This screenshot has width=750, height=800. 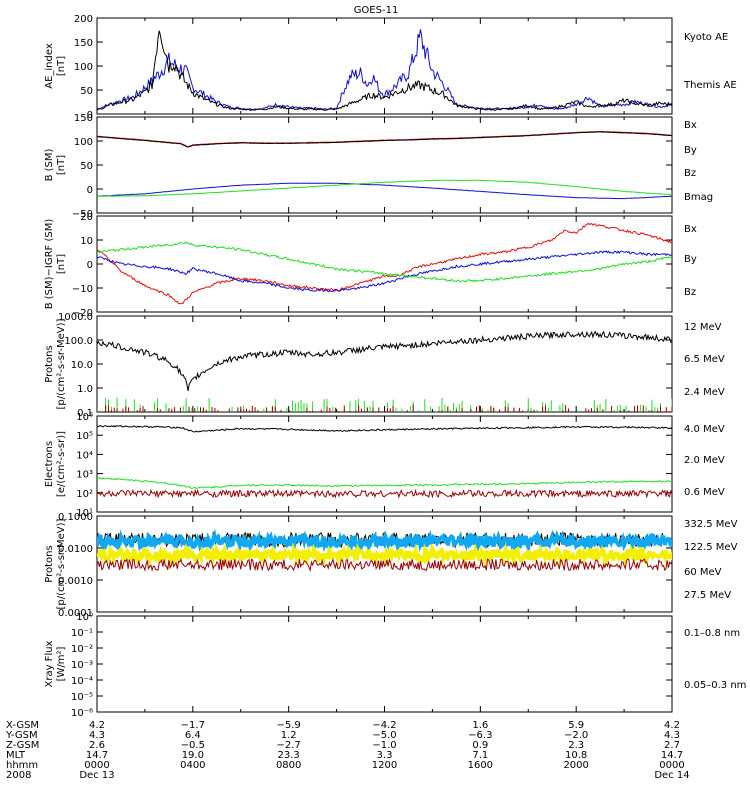 I want to click on y-tick-label: −50, so click(x=82, y=214).